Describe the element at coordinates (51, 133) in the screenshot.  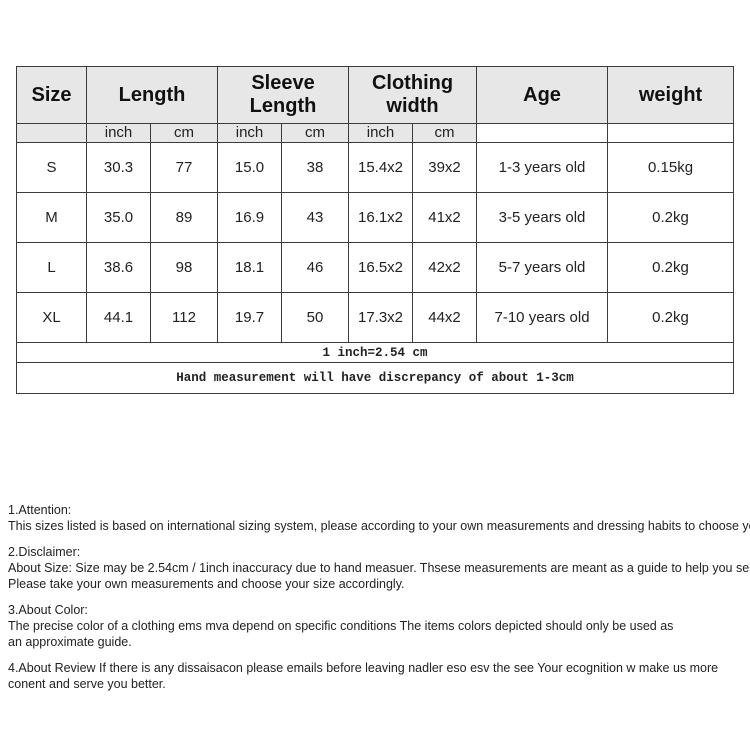
I see `unit-blank-size` at that location.